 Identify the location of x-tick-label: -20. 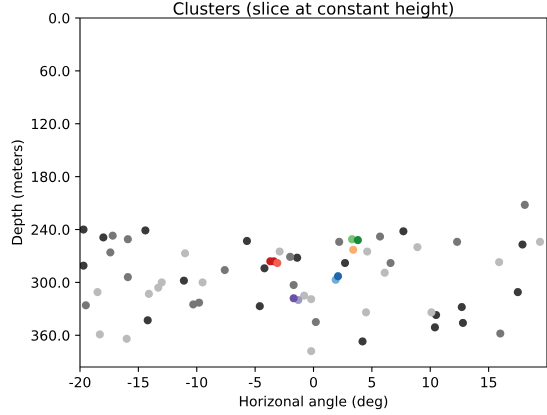
(79, 382).